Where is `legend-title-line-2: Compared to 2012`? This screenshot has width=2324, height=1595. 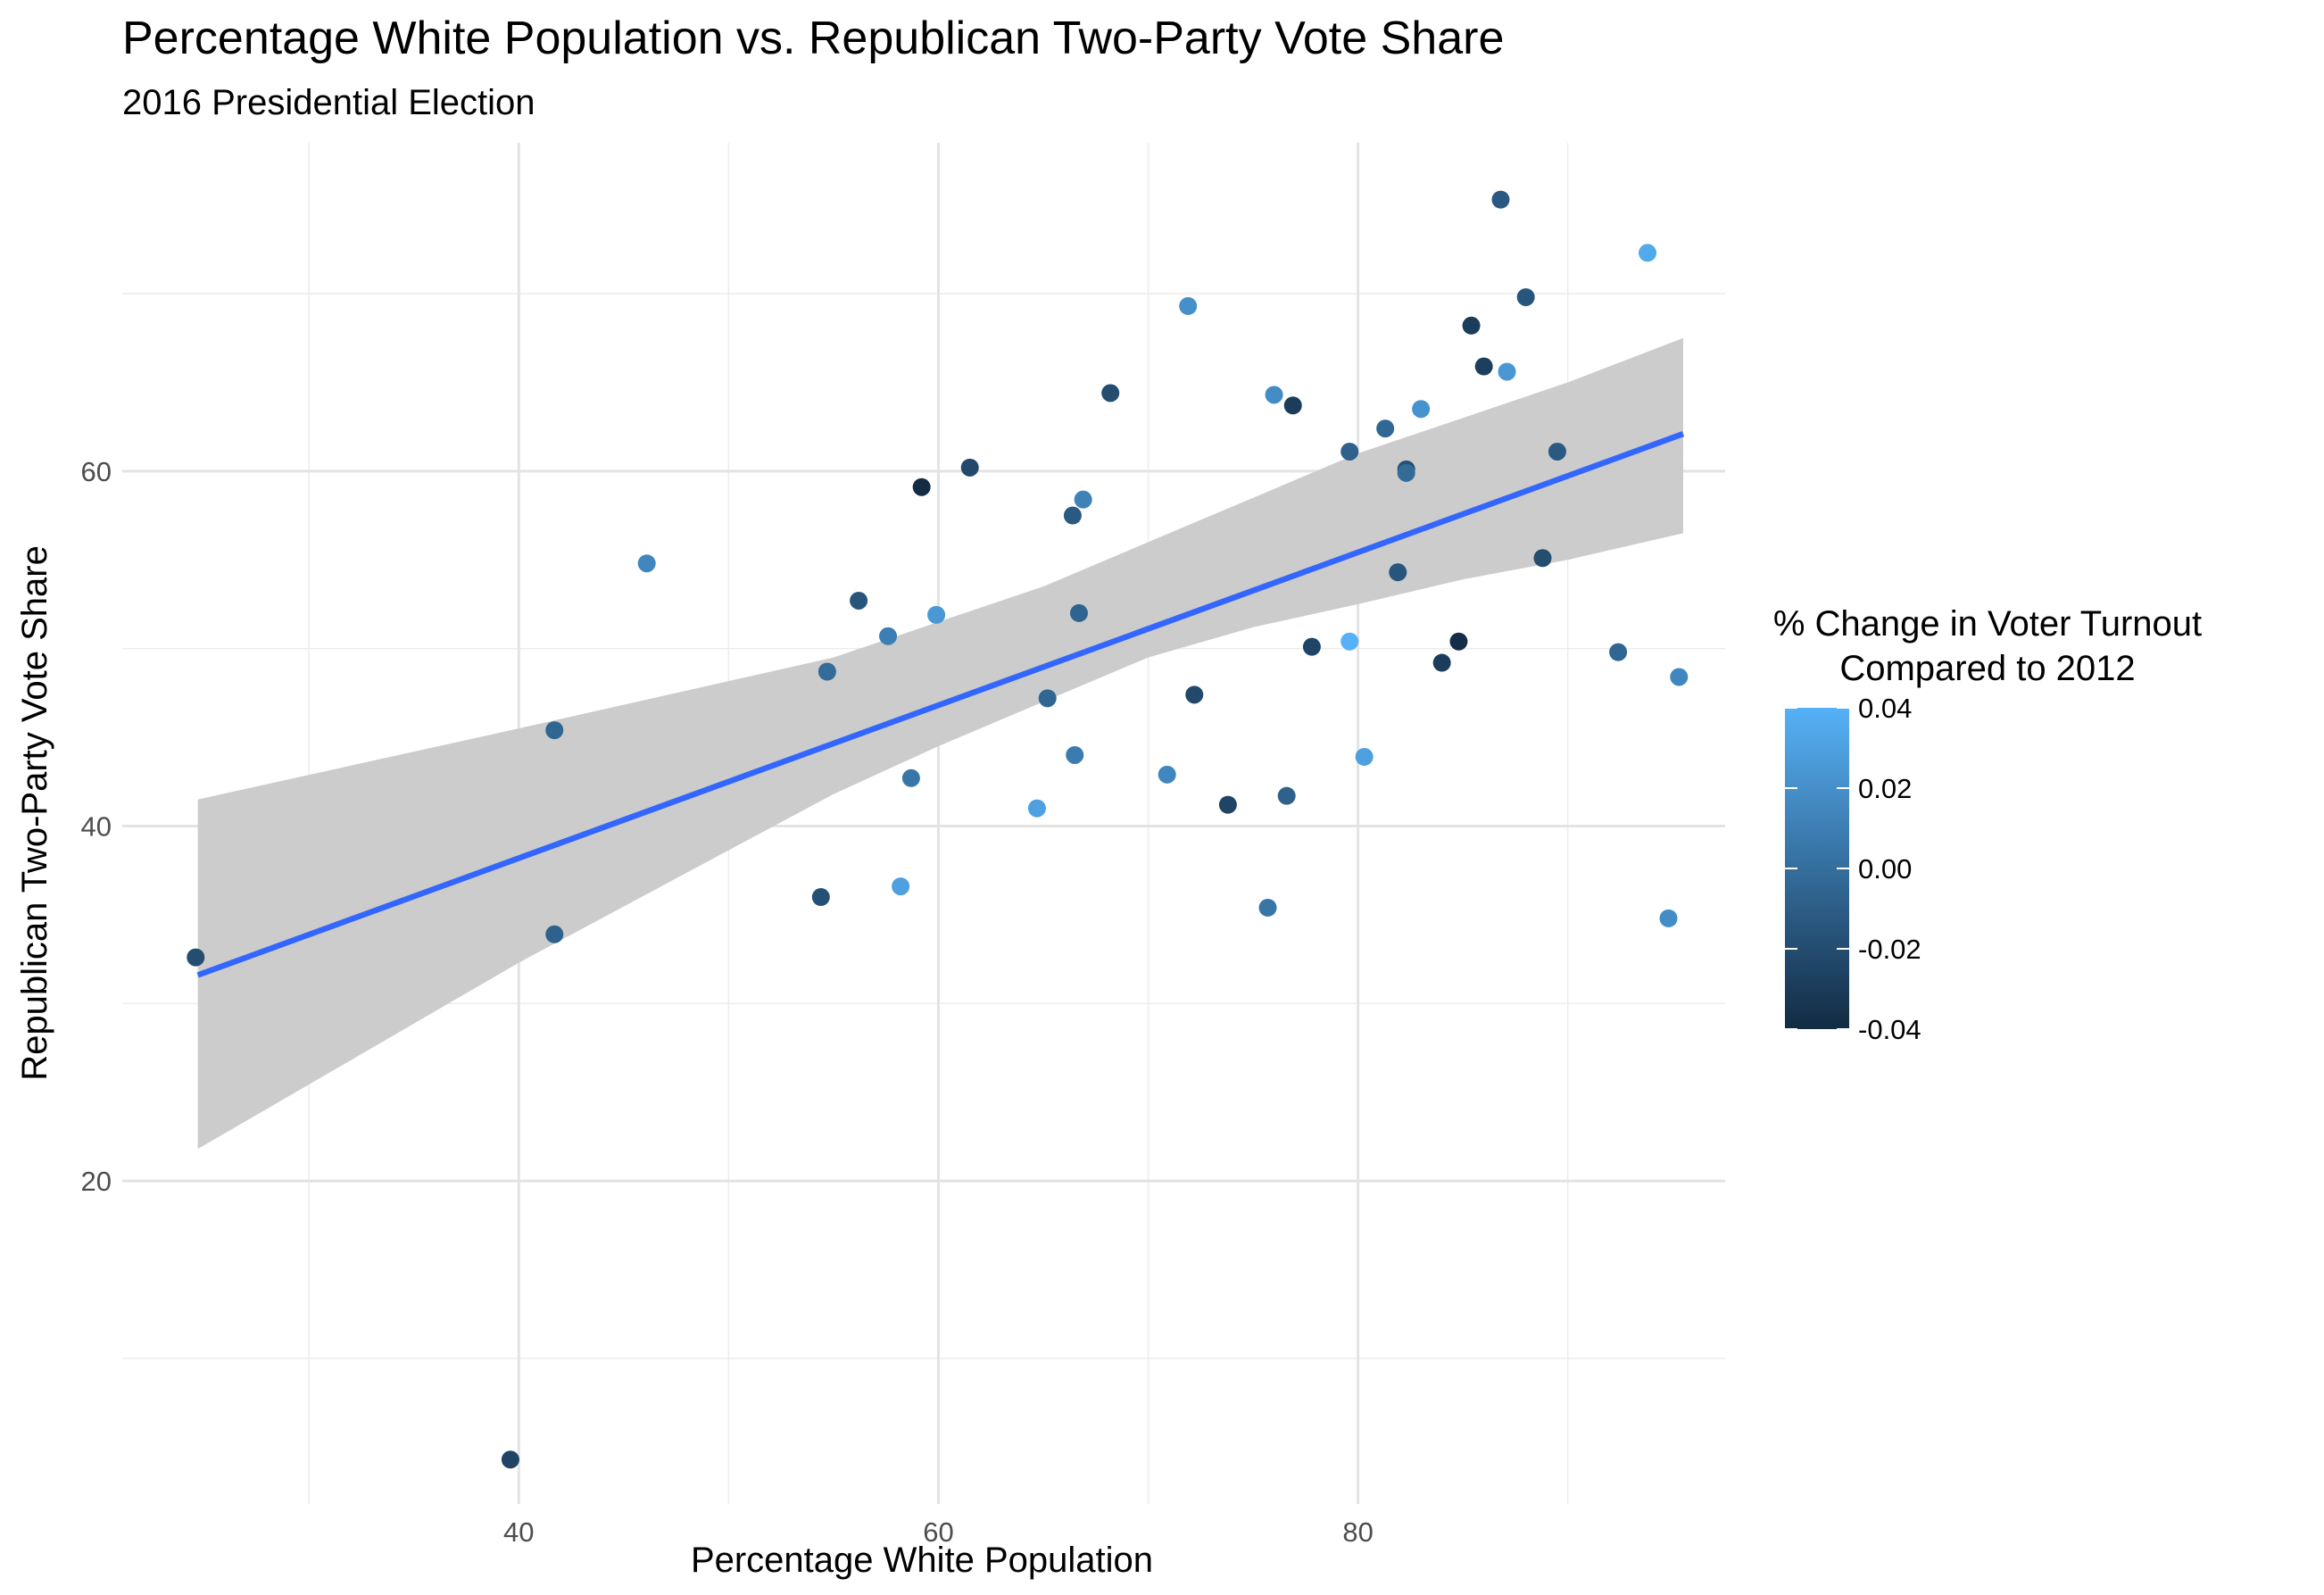
legend-title-line-2: Compared to 2012 is located at coordinates (1987, 668).